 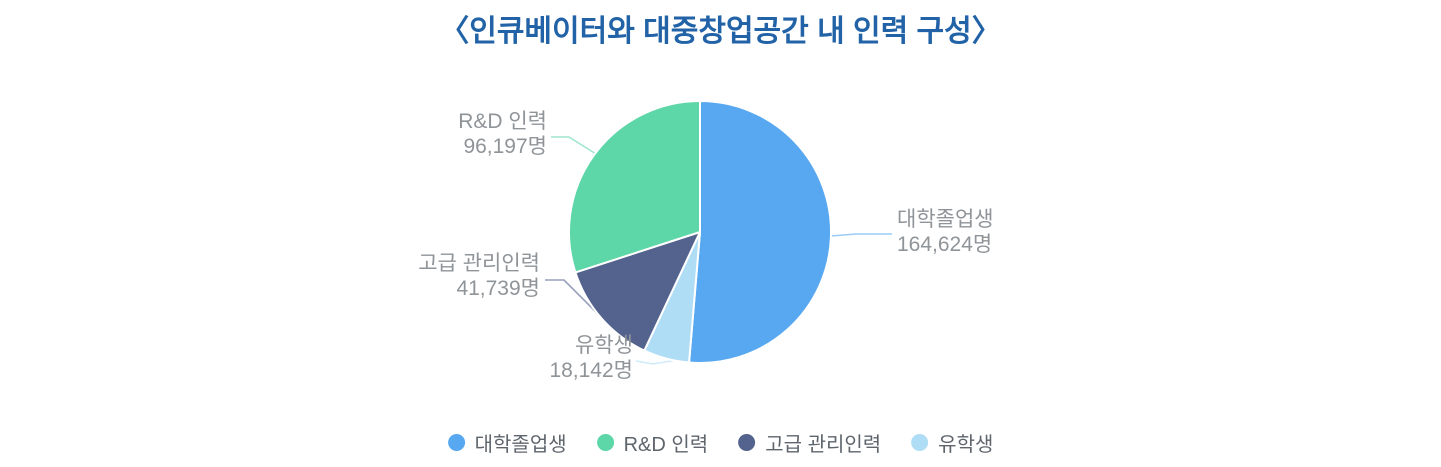 I want to click on legend-label: 고급 관리인력, so click(x=823, y=445).